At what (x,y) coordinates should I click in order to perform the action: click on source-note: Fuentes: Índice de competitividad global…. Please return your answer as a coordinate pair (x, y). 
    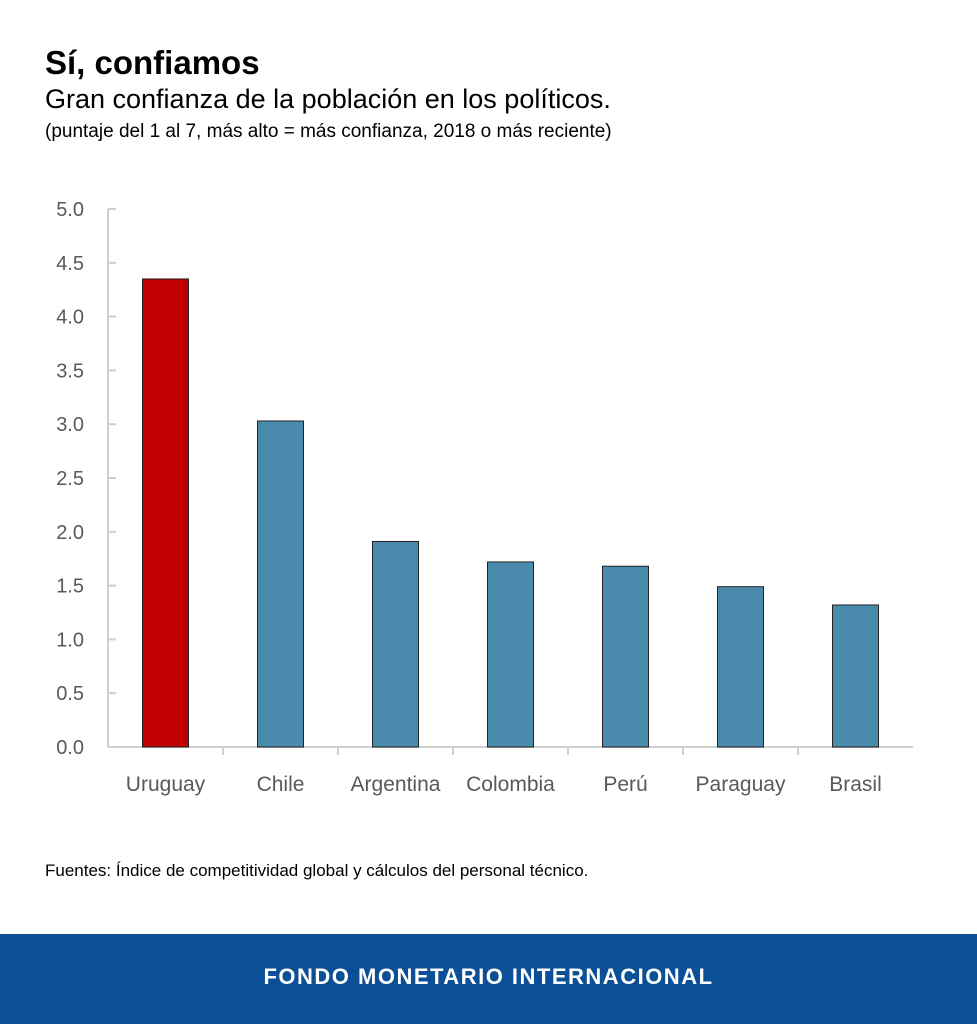
    Looking at the image, I should click on (317, 870).